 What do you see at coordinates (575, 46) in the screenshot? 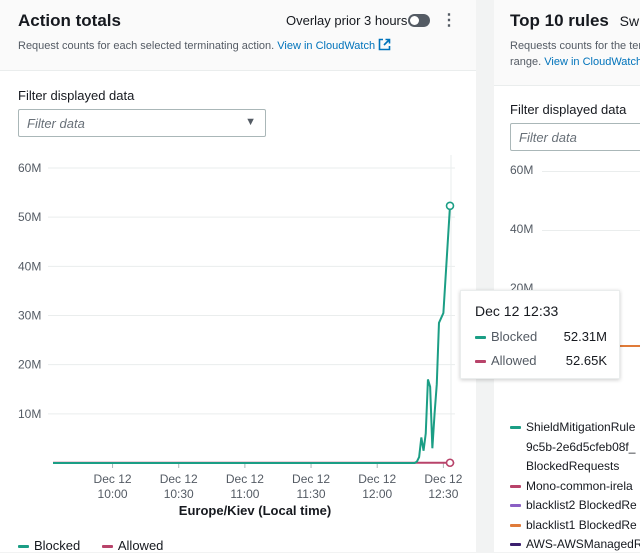
I see `description-line: Requests counts for the ter` at bounding box center [575, 46].